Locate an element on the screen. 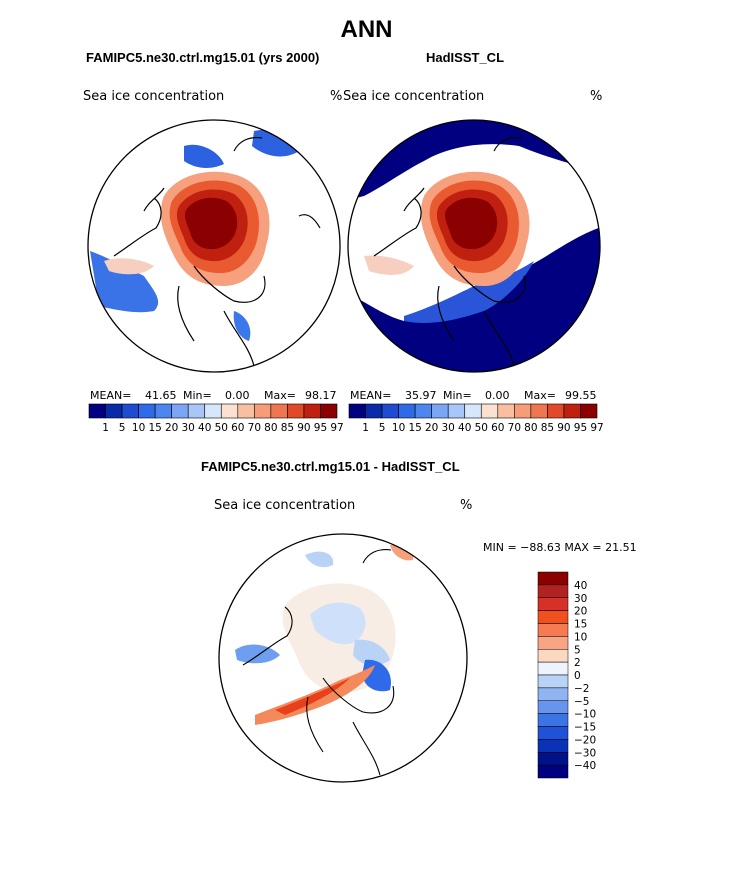 The height and width of the screenshot is (882, 733). colorbar-tick-label: 0 is located at coordinates (577, 676).